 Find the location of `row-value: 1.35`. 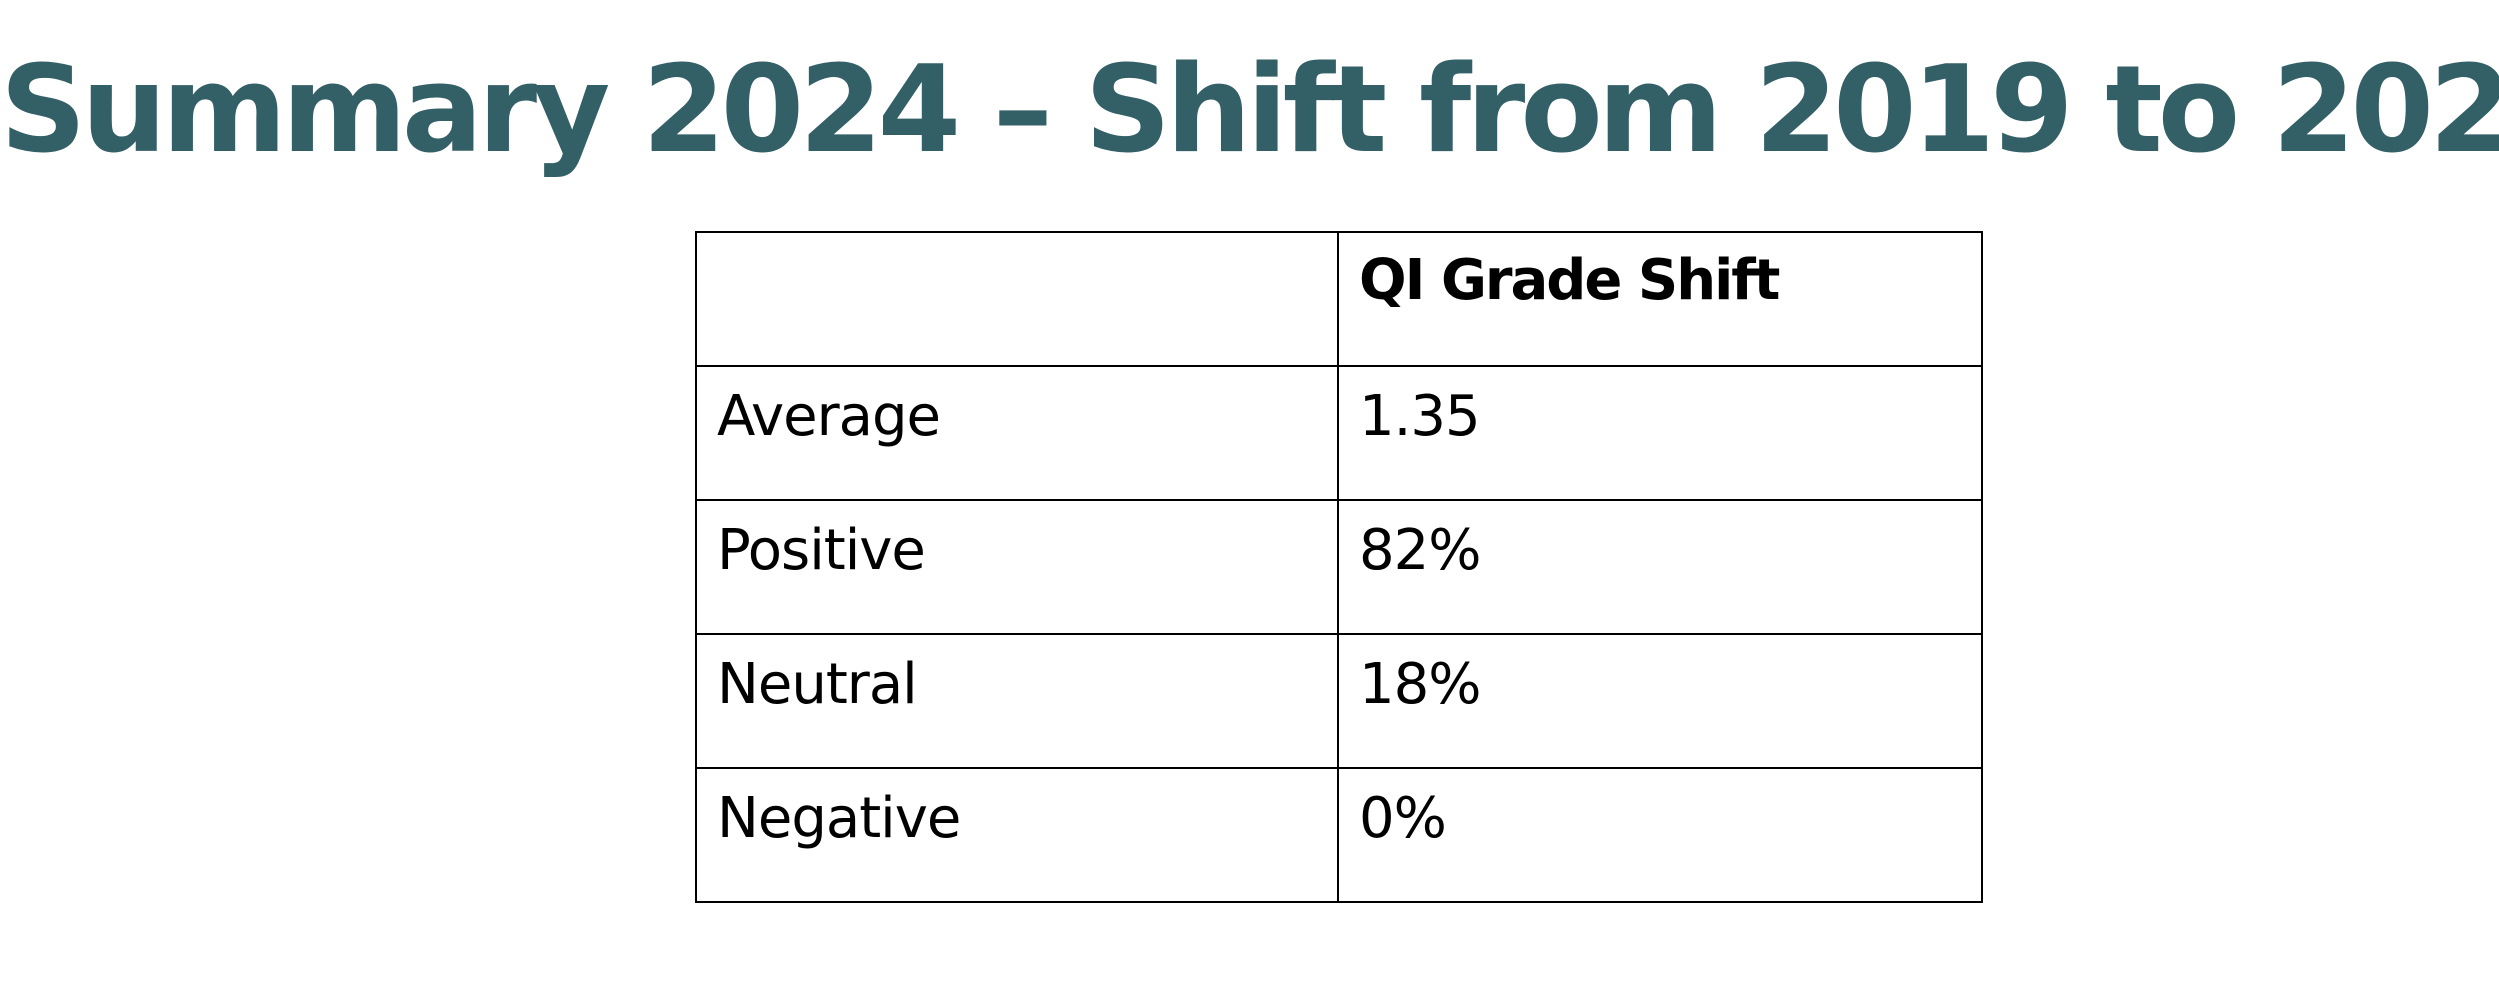

row-value: 1.35 is located at coordinates (1420, 416).